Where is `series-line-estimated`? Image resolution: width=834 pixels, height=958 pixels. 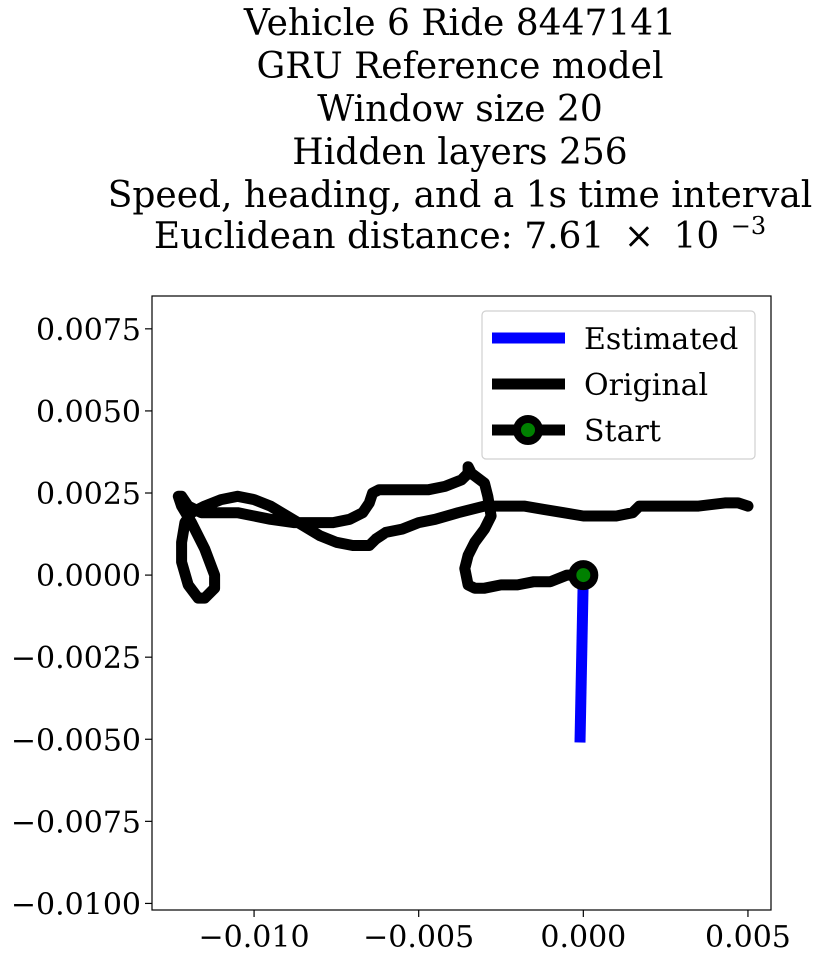 series-line-estimated is located at coordinates (581, 658).